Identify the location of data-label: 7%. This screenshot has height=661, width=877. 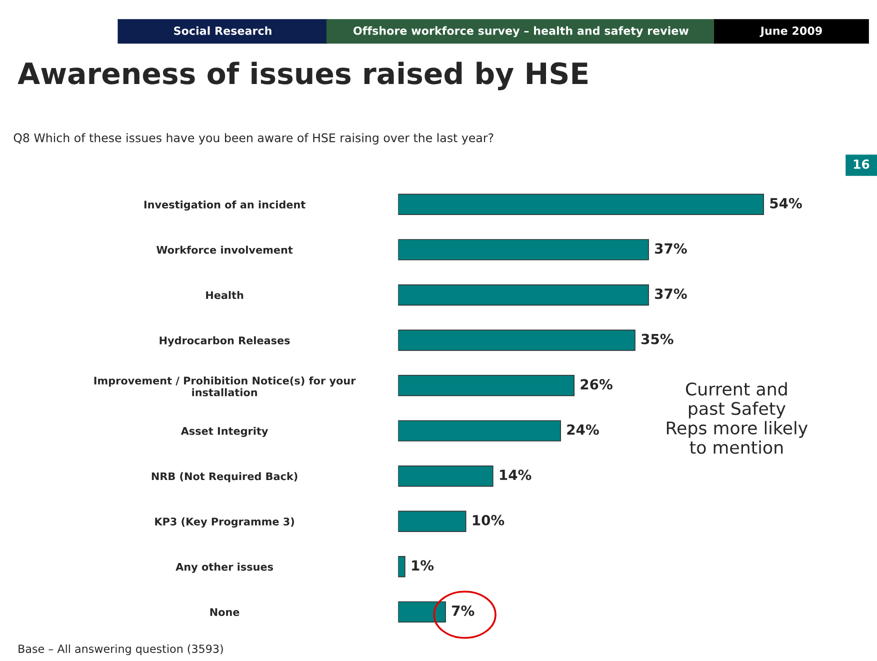
(463, 610).